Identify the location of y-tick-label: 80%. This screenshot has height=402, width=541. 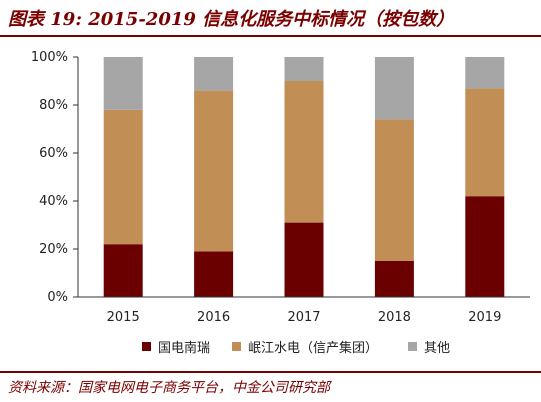
(53, 105).